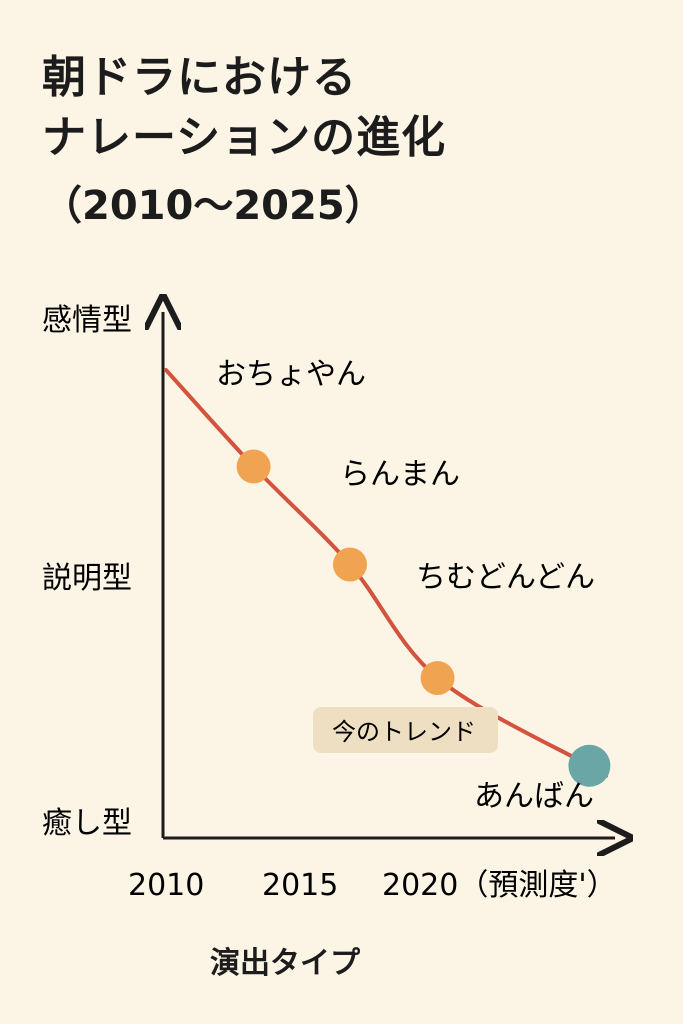  Describe the element at coordinates (285, 960) in the screenshot. I see `x-axis-title: 演出タイプ` at that location.